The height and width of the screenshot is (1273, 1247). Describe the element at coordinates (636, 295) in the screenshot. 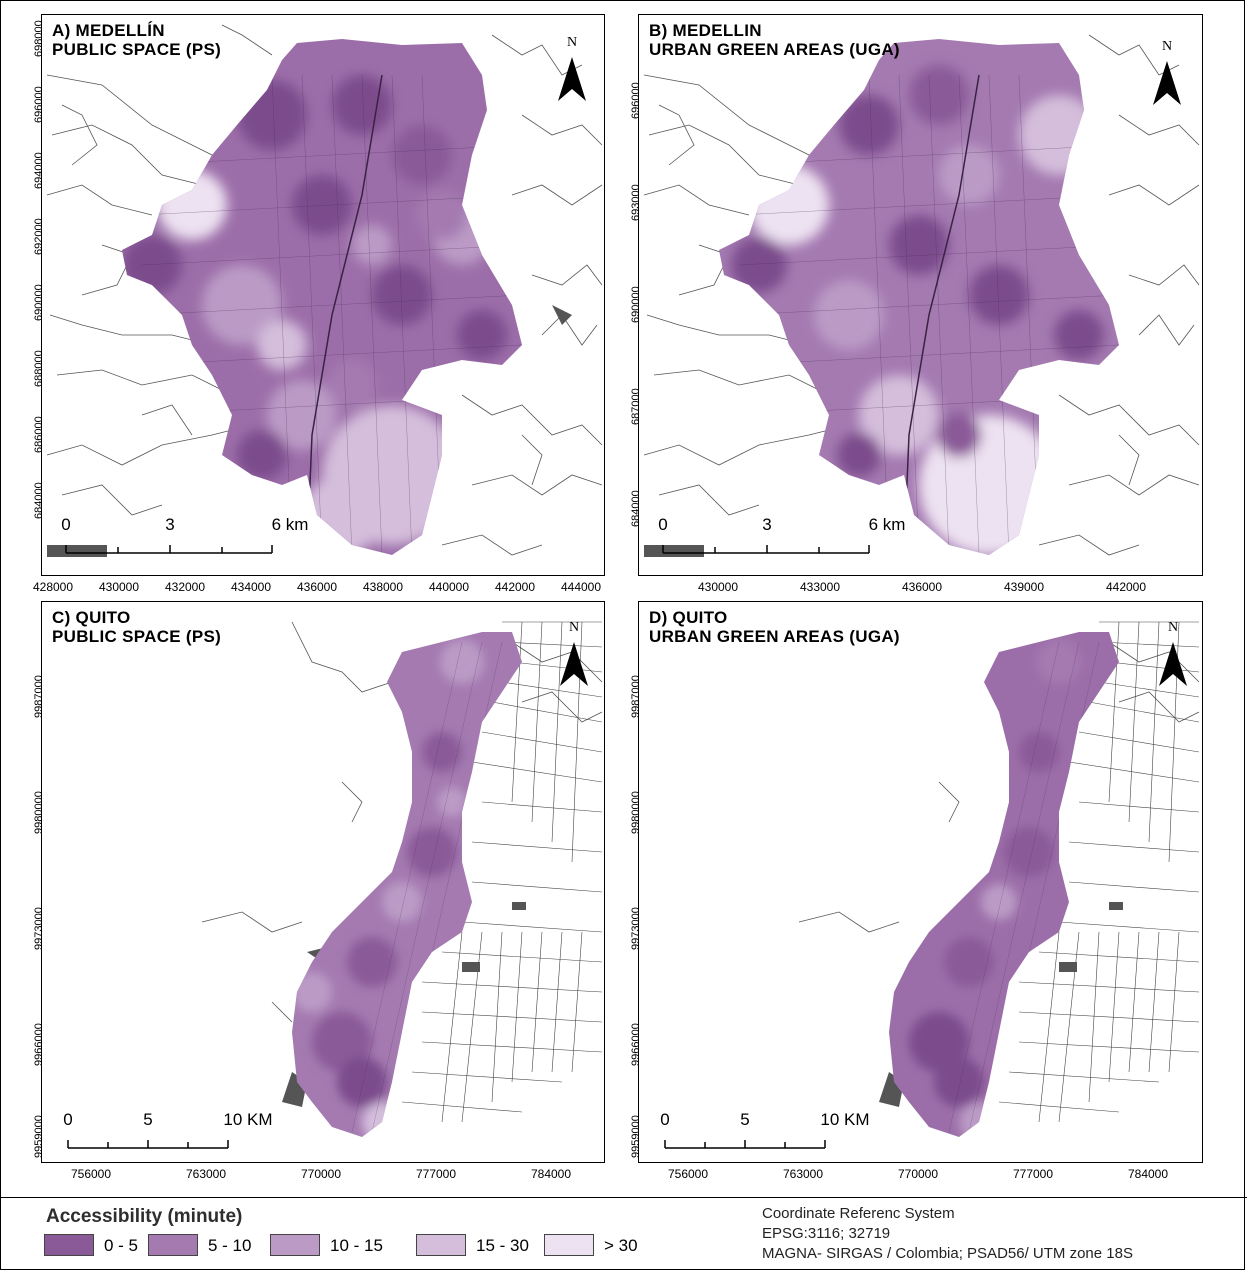

I see `panel-b-y-axis: 696000 693000 690000 687000 684000` at that location.